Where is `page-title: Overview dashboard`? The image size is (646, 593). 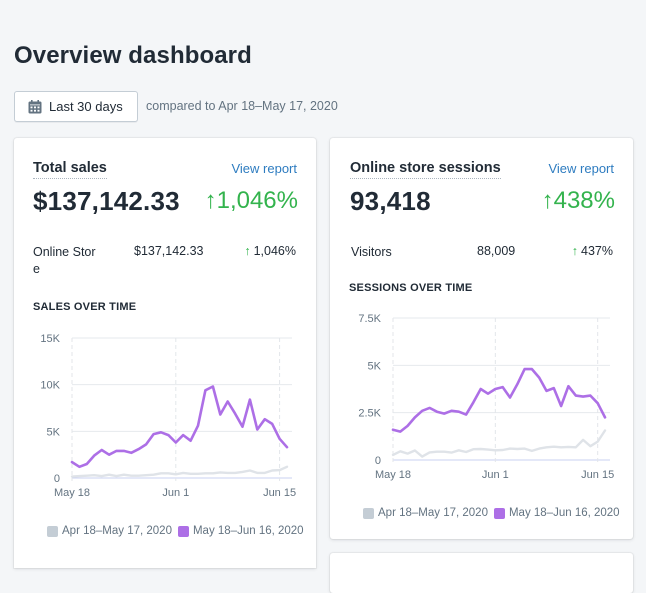 page-title: Overview dashboard is located at coordinates (133, 56).